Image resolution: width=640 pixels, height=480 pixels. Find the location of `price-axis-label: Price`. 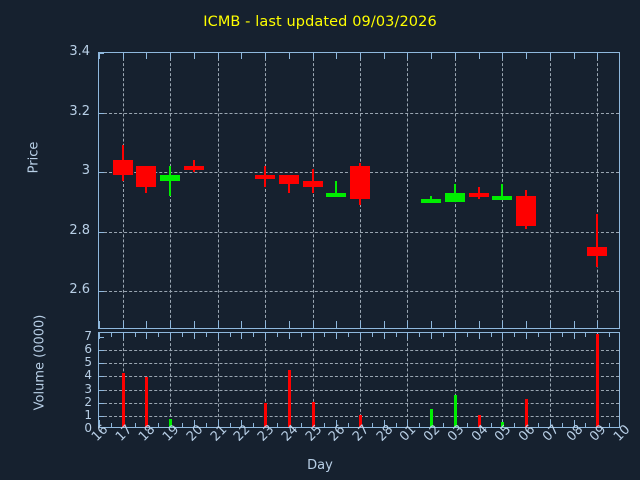

price-axis-label: Price is located at coordinates (34, 157).